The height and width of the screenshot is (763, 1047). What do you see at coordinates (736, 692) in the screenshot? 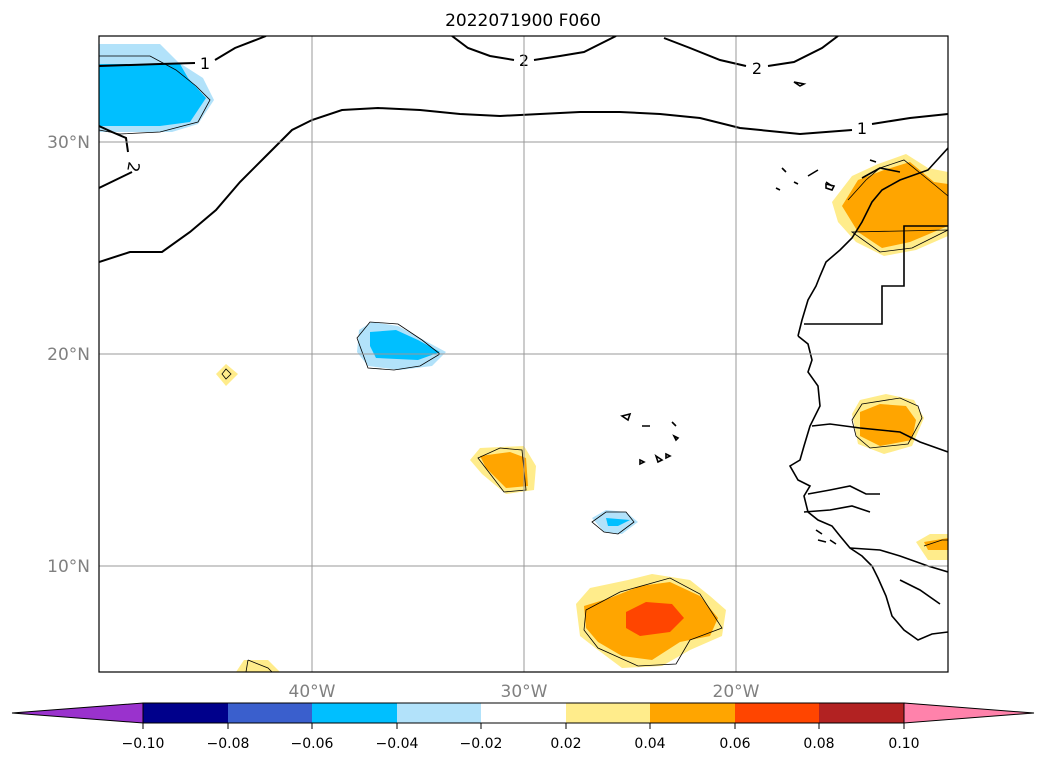
I see `lon-label: 20°W` at bounding box center [736, 692].